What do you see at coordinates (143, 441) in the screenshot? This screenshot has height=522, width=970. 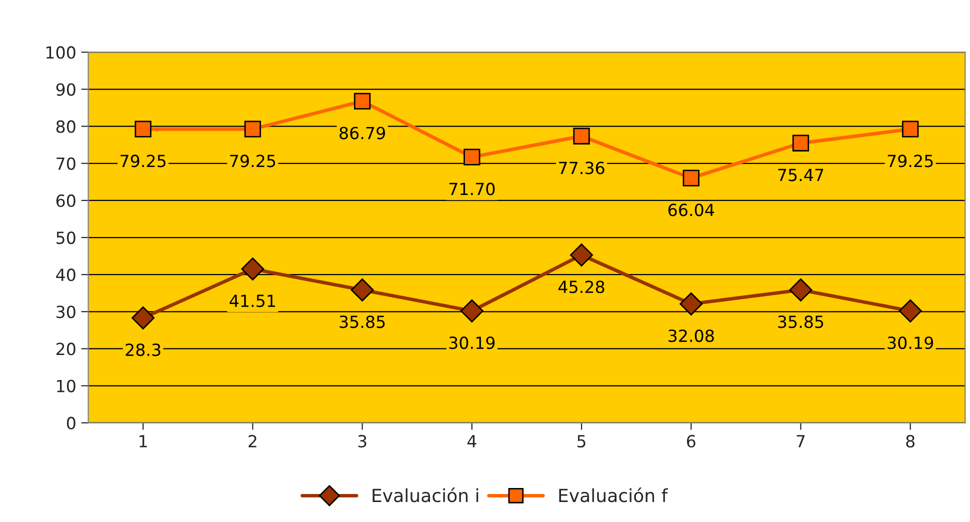 I see `x-tick-label: 1` at bounding box center [143, 441].